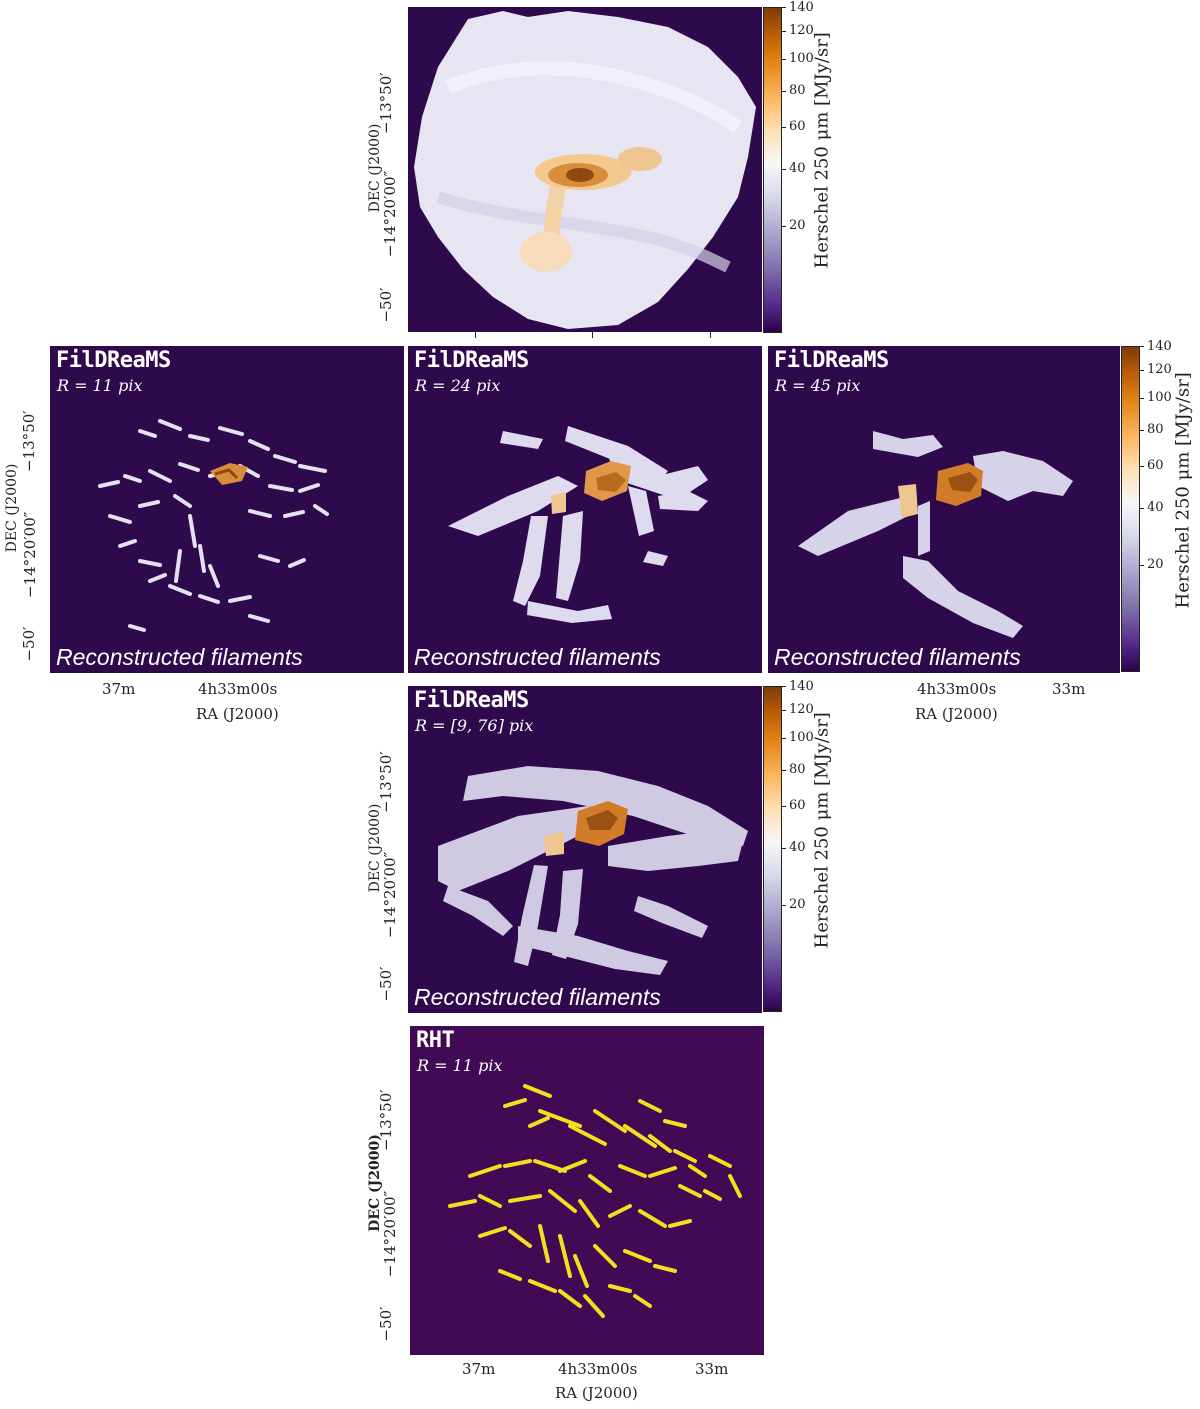  What do you see at coordinates (213, 525) in the screenshot?
I see `filament-map-r11` at bounding box center [213, 525].